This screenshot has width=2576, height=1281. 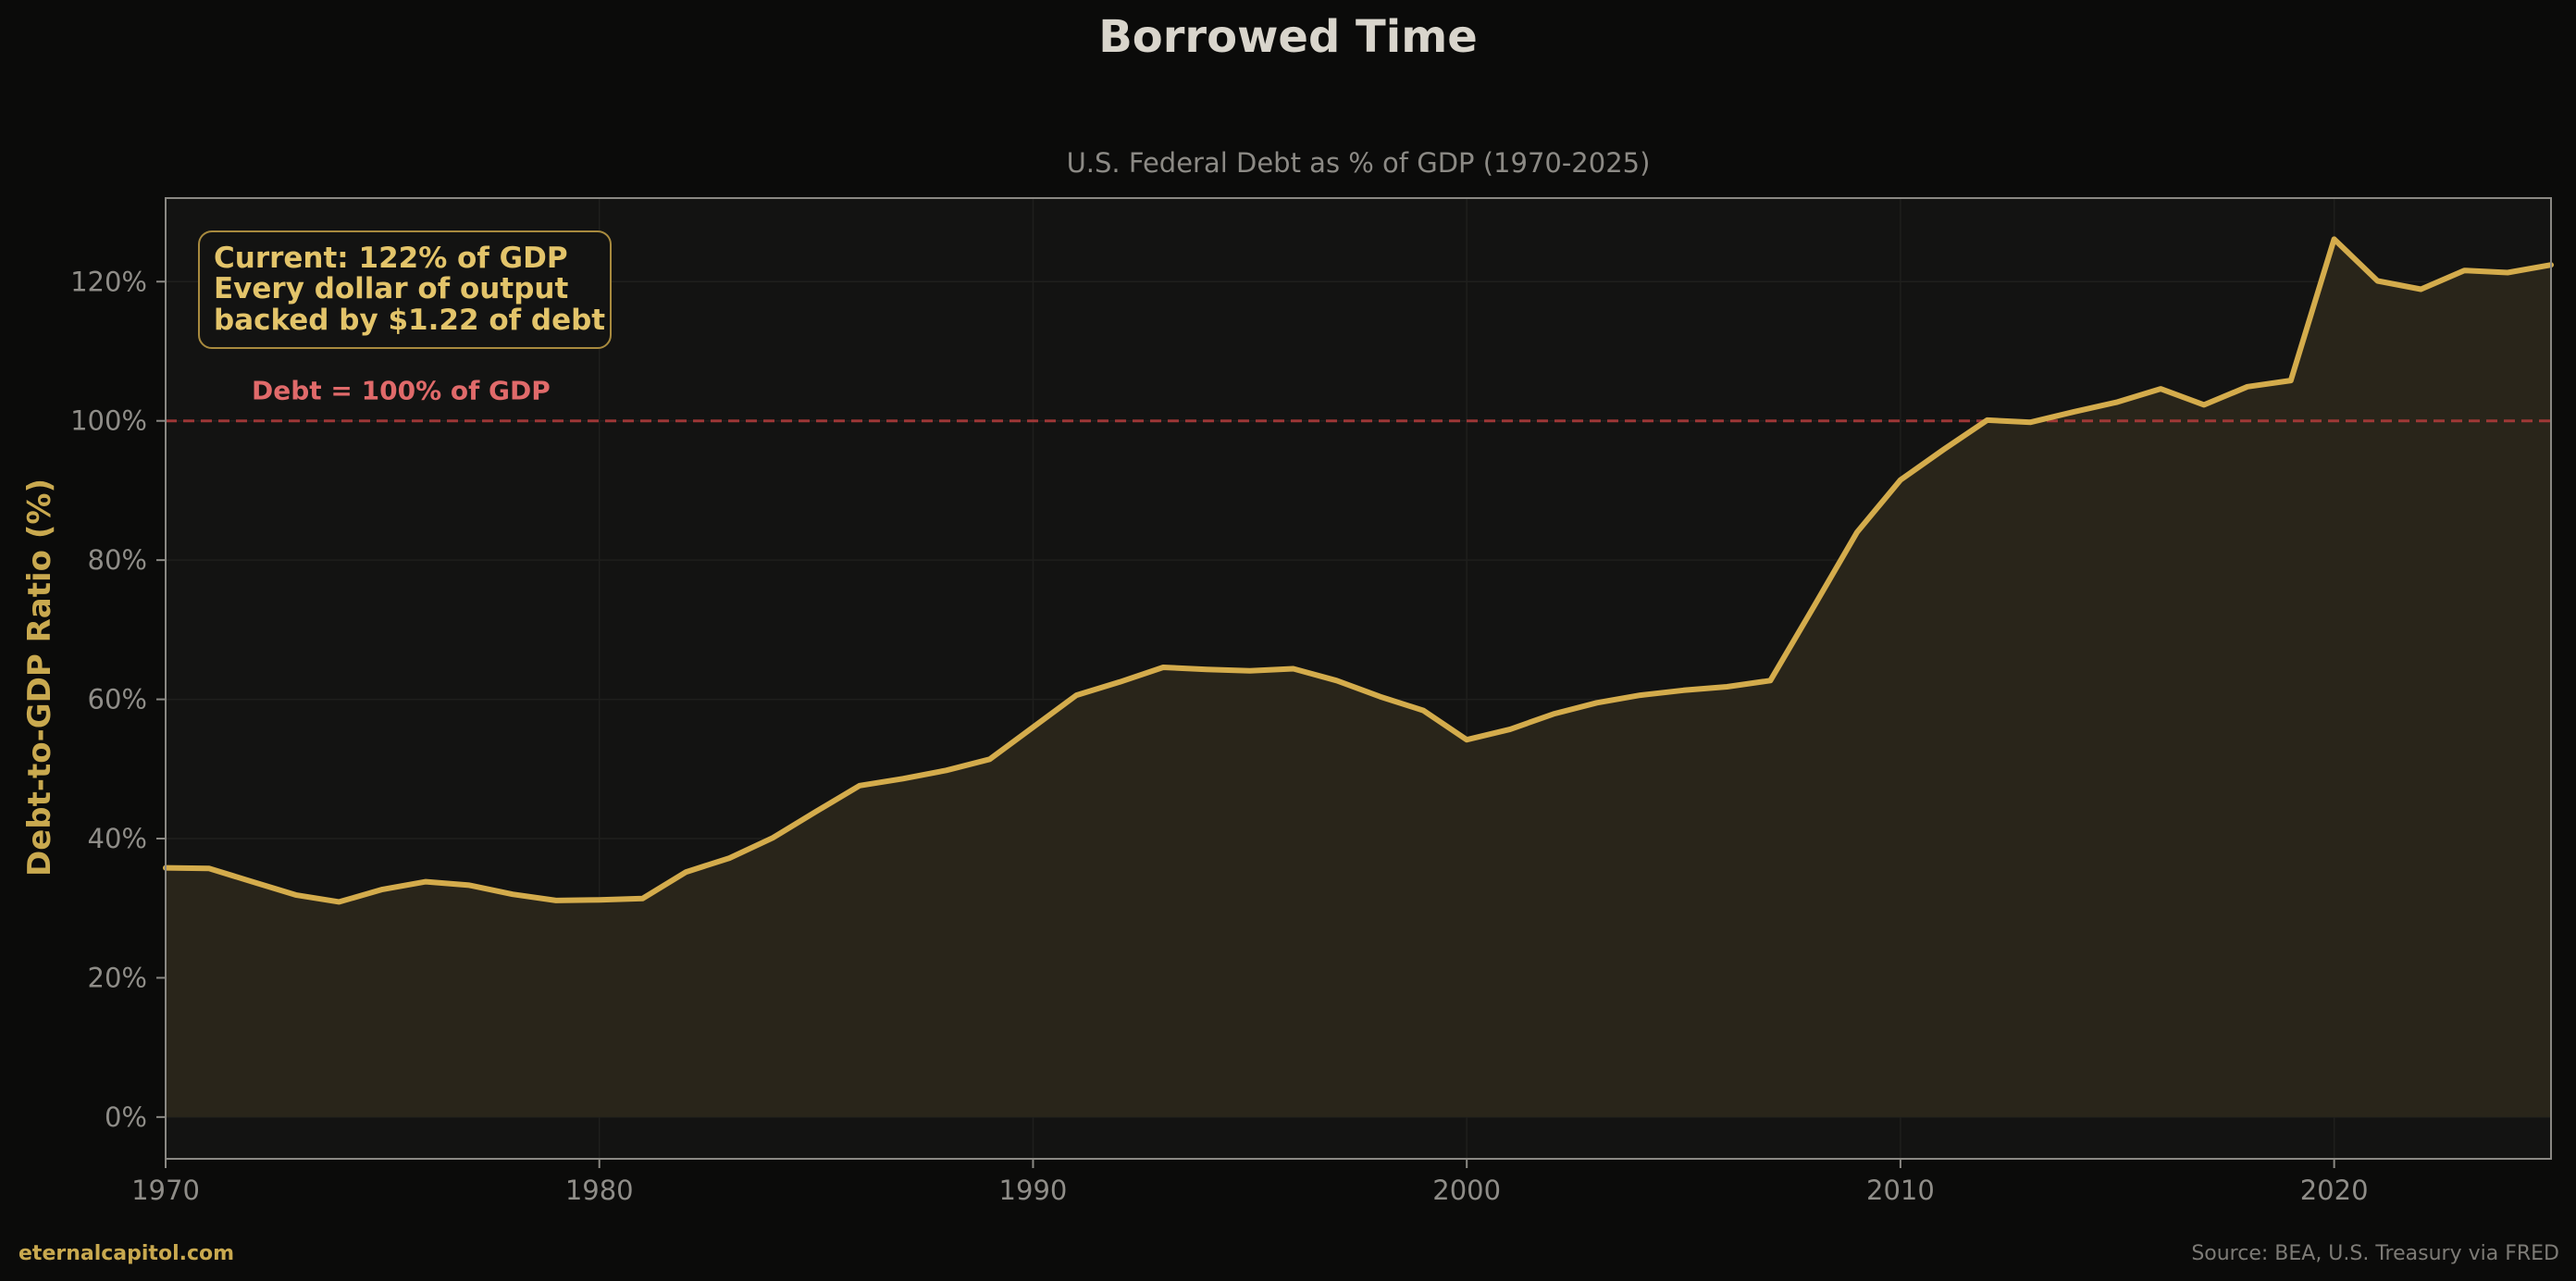 What do you see at coordinates (469, 885) in the screenshot?
I see `data-point-1977` at bounding box center [469, 885].